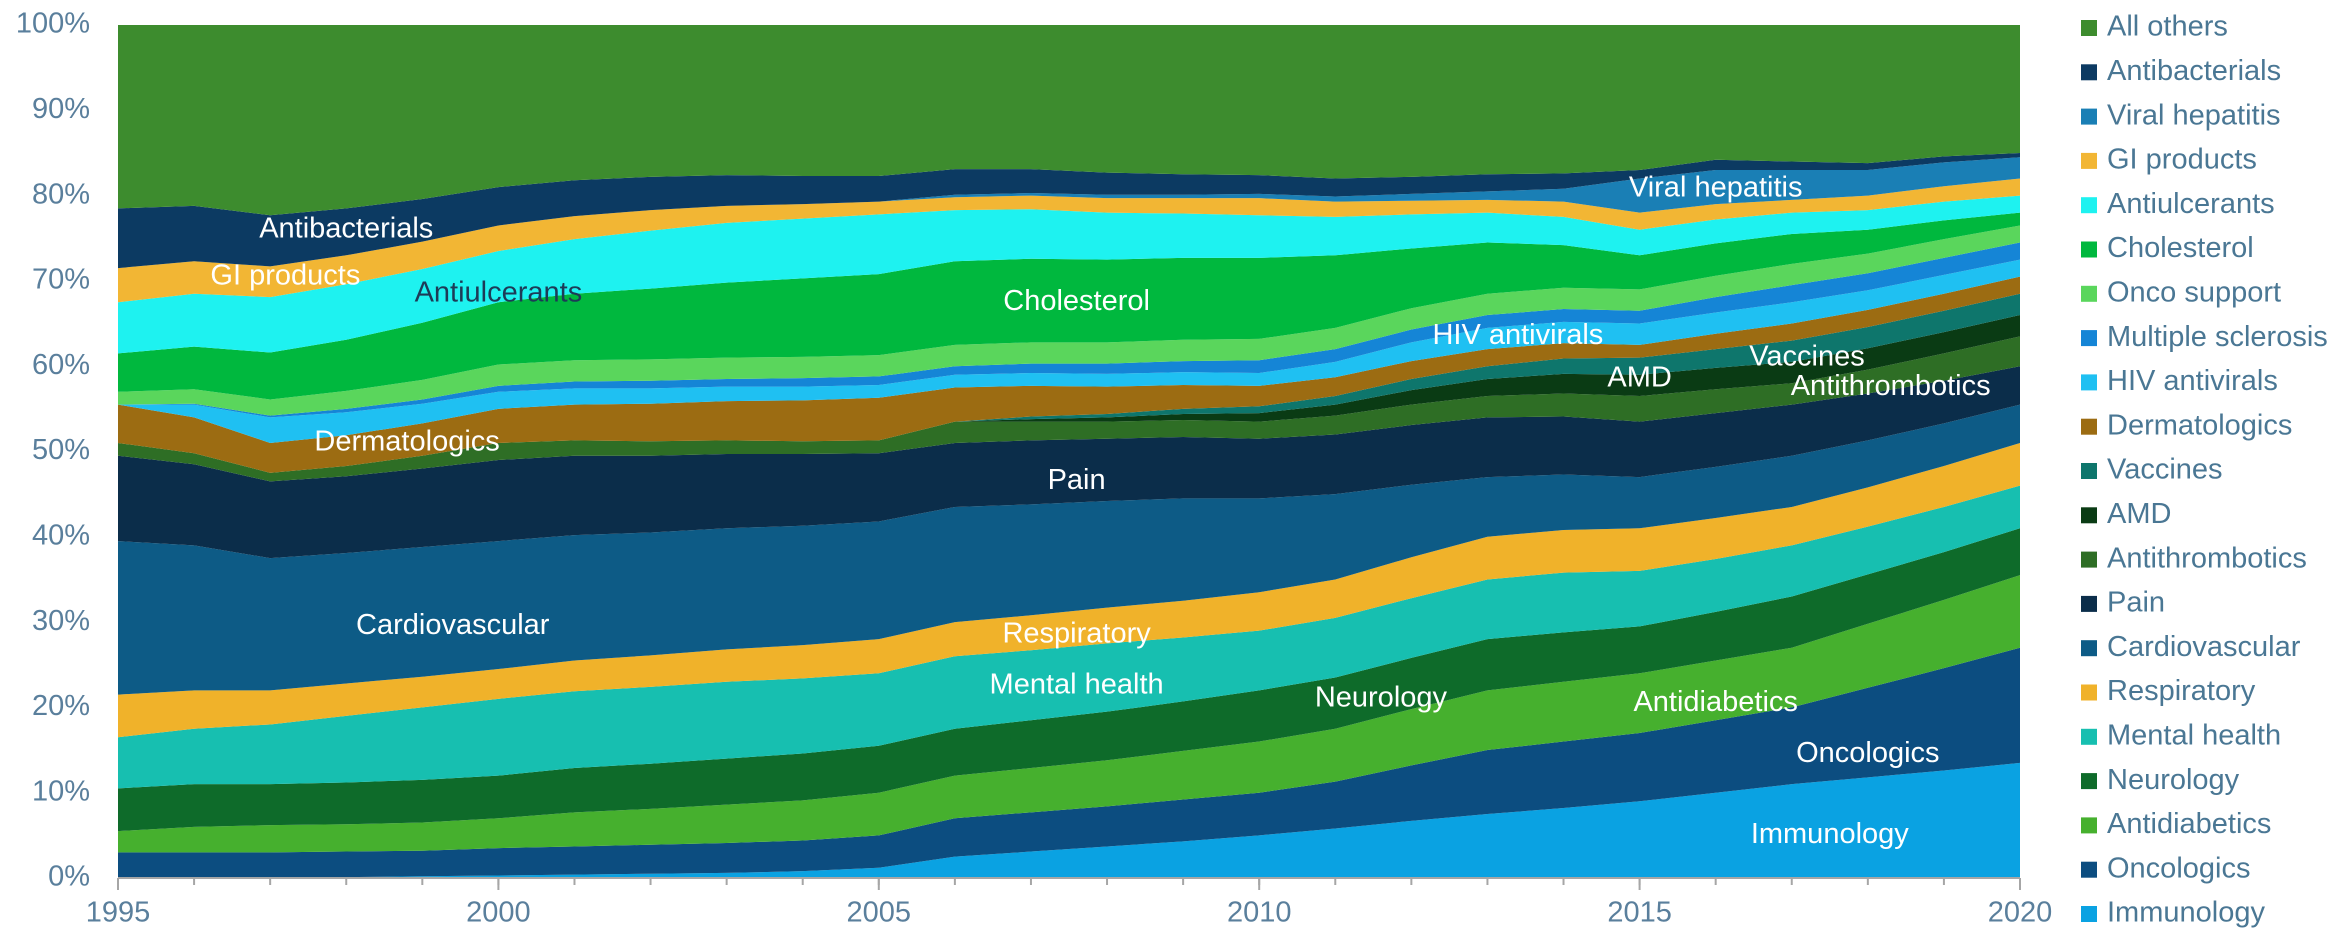  What do you see at coordinates (2192, 381) in the screenshot?
I see `legend-label: HIV antivirals` at bounding box center [2192, 381].